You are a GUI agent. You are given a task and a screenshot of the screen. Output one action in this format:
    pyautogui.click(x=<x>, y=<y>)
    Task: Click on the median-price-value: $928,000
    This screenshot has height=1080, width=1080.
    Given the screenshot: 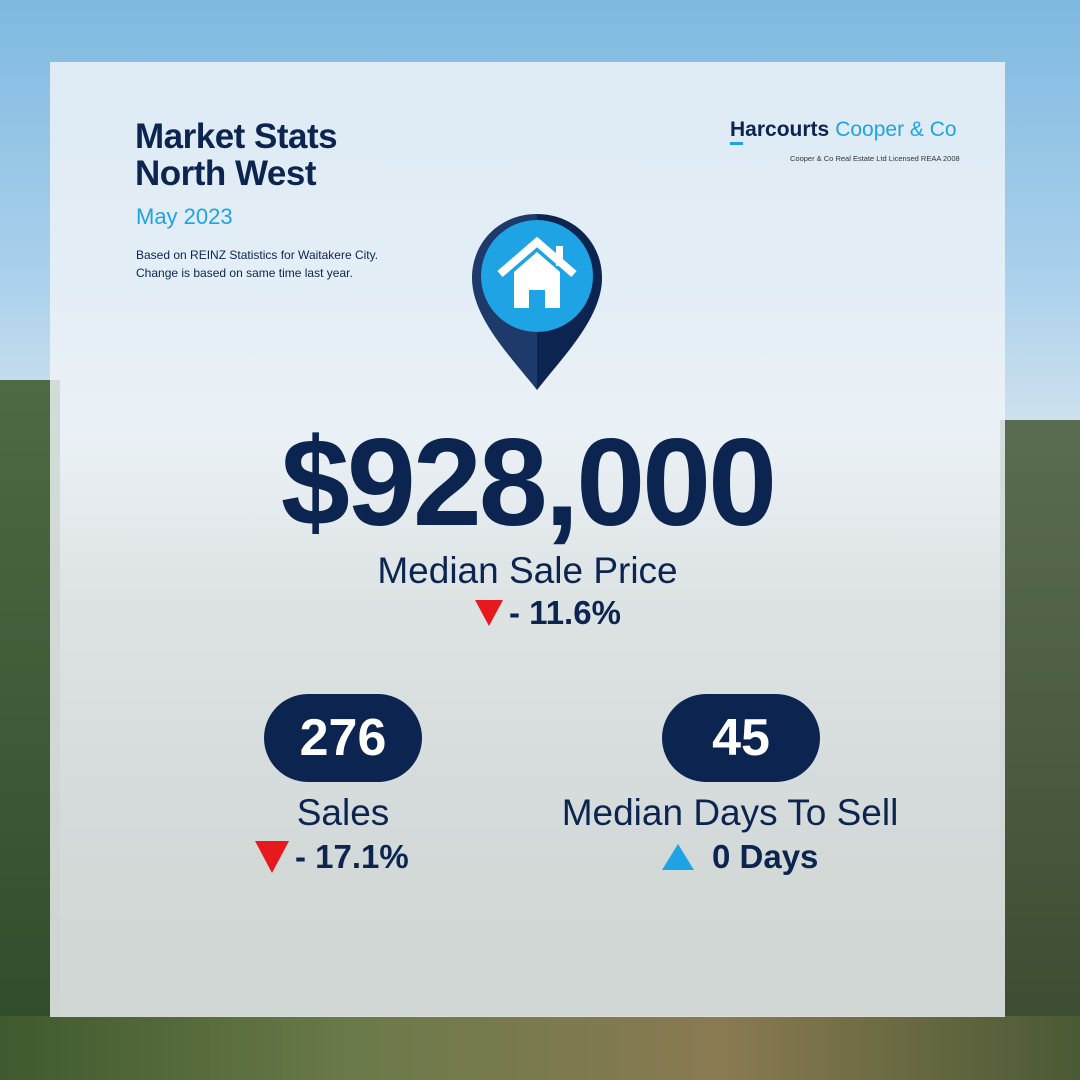 What is the action you would take?
    pyautogui.click(x=528, y=483)
    